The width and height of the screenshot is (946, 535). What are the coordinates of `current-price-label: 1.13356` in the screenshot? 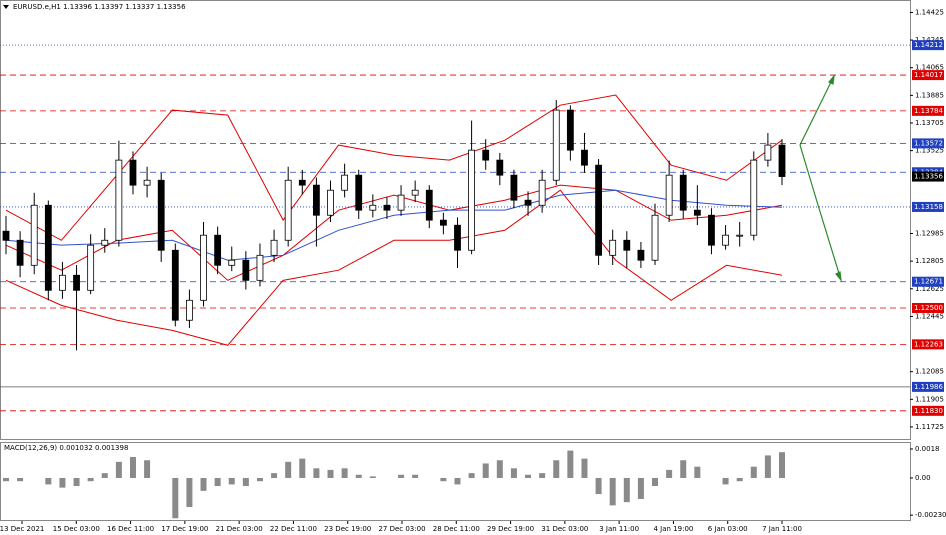 It's located at (928, 177).